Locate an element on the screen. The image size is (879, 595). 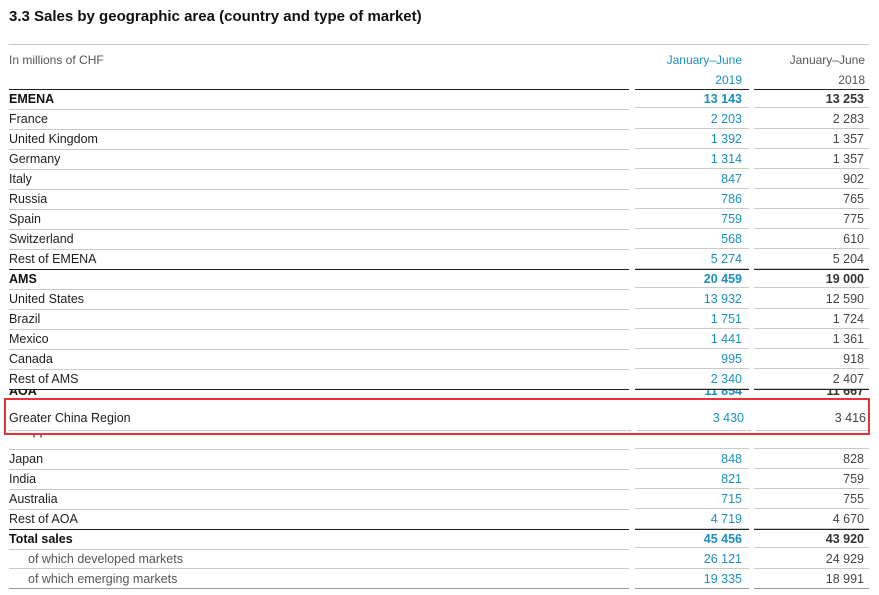
table-row: France 2 203 2 283 is located at coordinates (439, 120).